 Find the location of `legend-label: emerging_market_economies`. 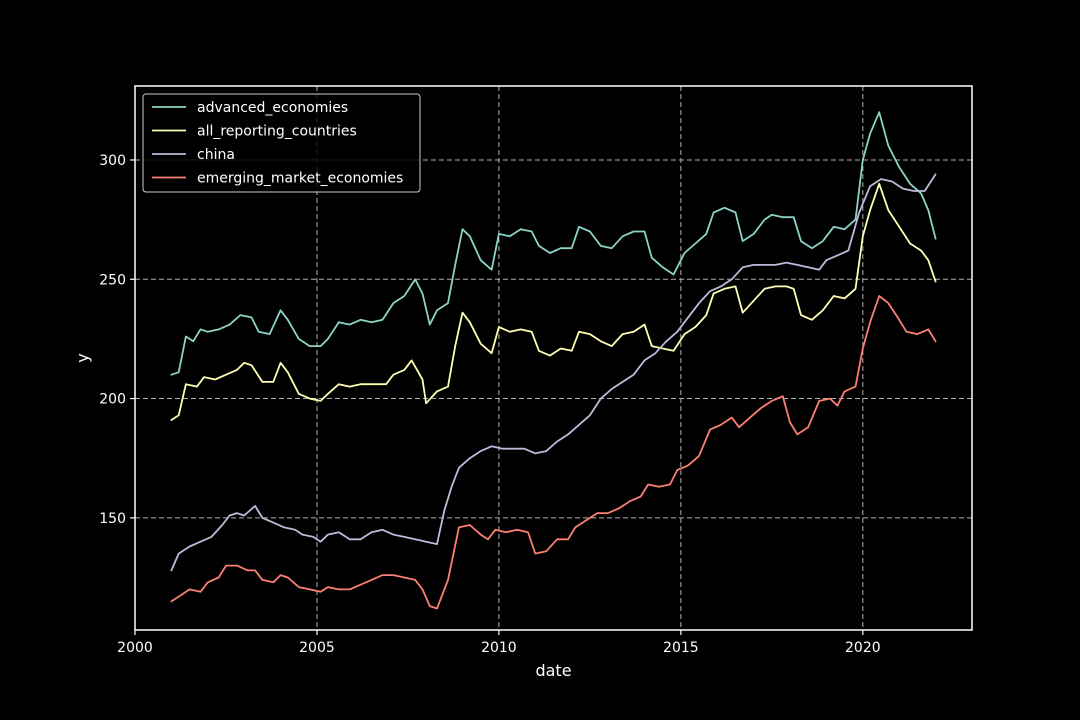

legend-label: emerging_market_economies is located at coordinates (300, 179).